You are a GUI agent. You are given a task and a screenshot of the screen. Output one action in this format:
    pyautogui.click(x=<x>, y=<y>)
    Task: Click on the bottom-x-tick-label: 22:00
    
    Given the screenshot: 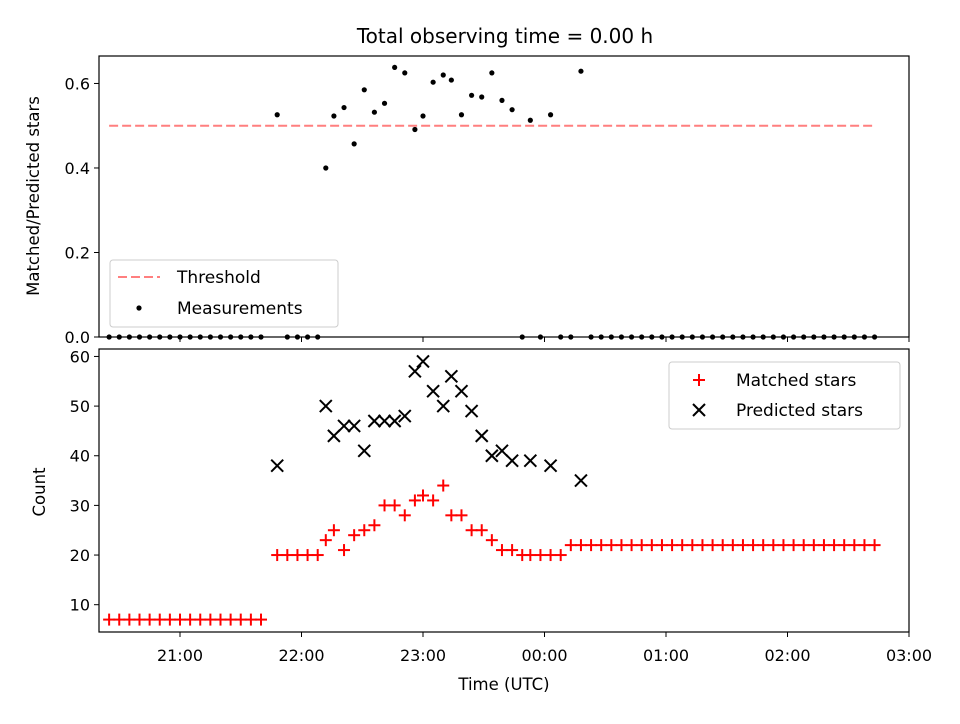 What is the action you would take?
    pyautogui.click(x=301, y=655)
    